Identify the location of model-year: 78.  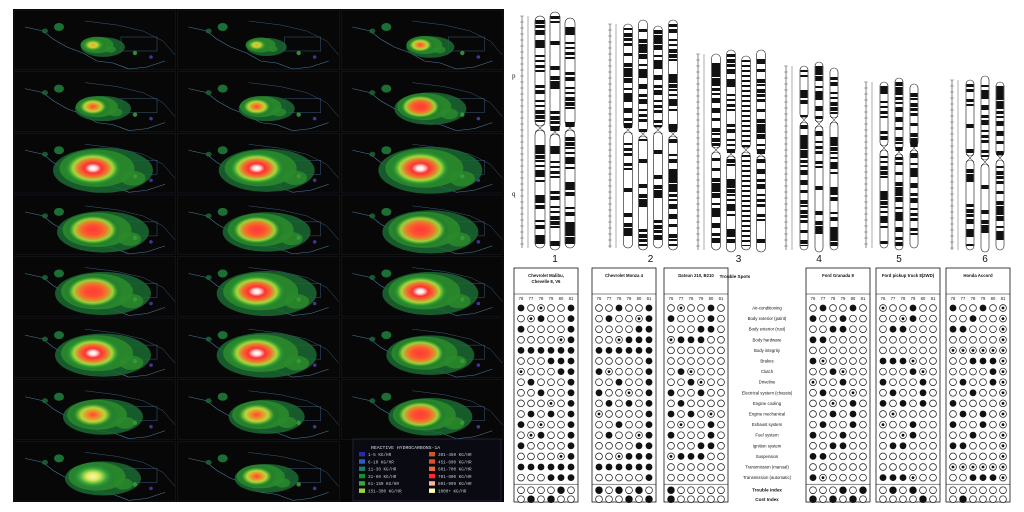
(973, 298).